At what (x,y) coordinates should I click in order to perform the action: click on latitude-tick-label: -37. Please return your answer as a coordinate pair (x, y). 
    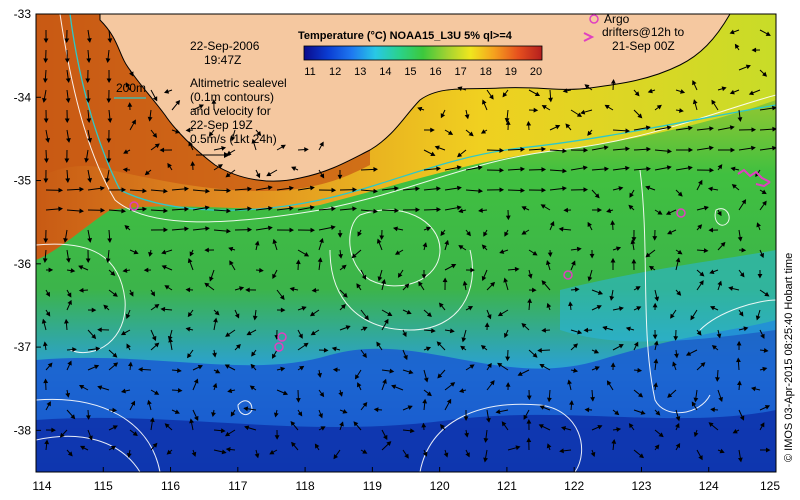
    Looking at the image, I should click on (23, 347).